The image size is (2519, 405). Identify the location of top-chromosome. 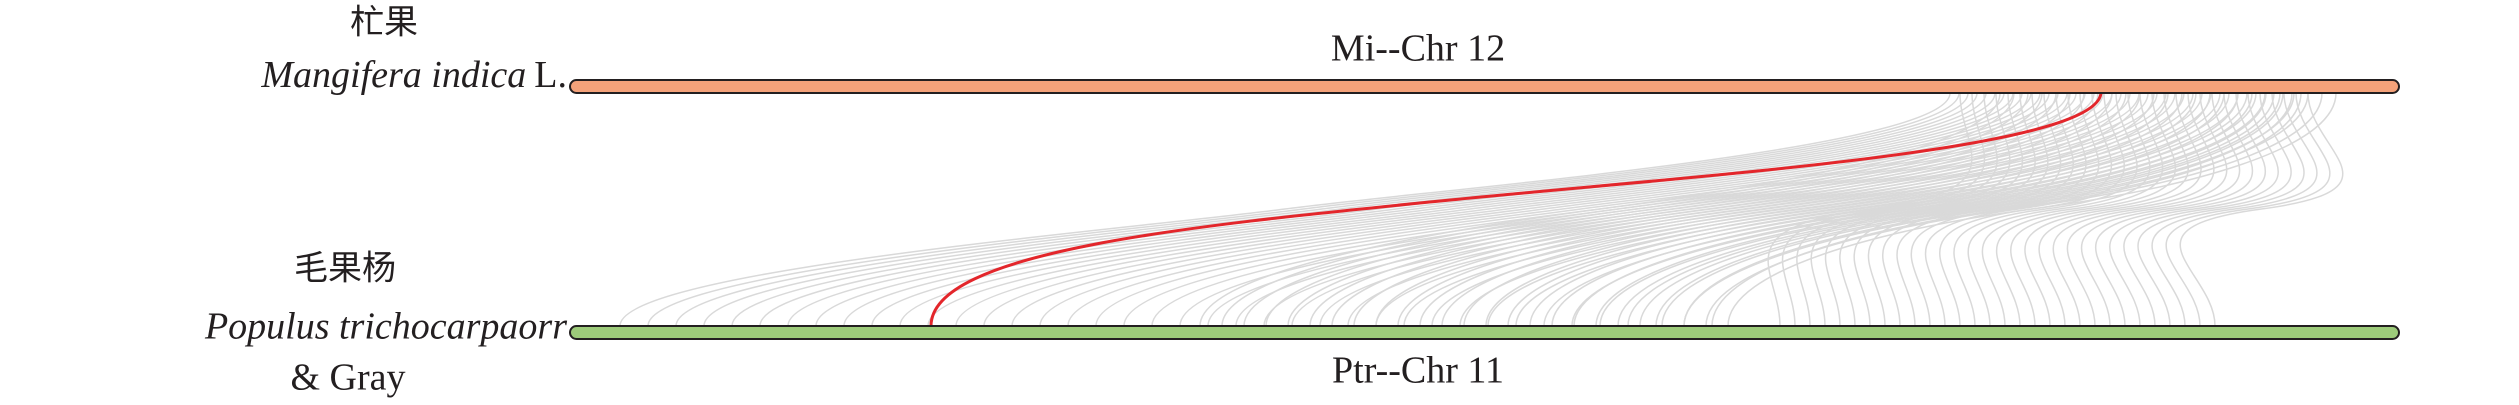
(1484, 86).